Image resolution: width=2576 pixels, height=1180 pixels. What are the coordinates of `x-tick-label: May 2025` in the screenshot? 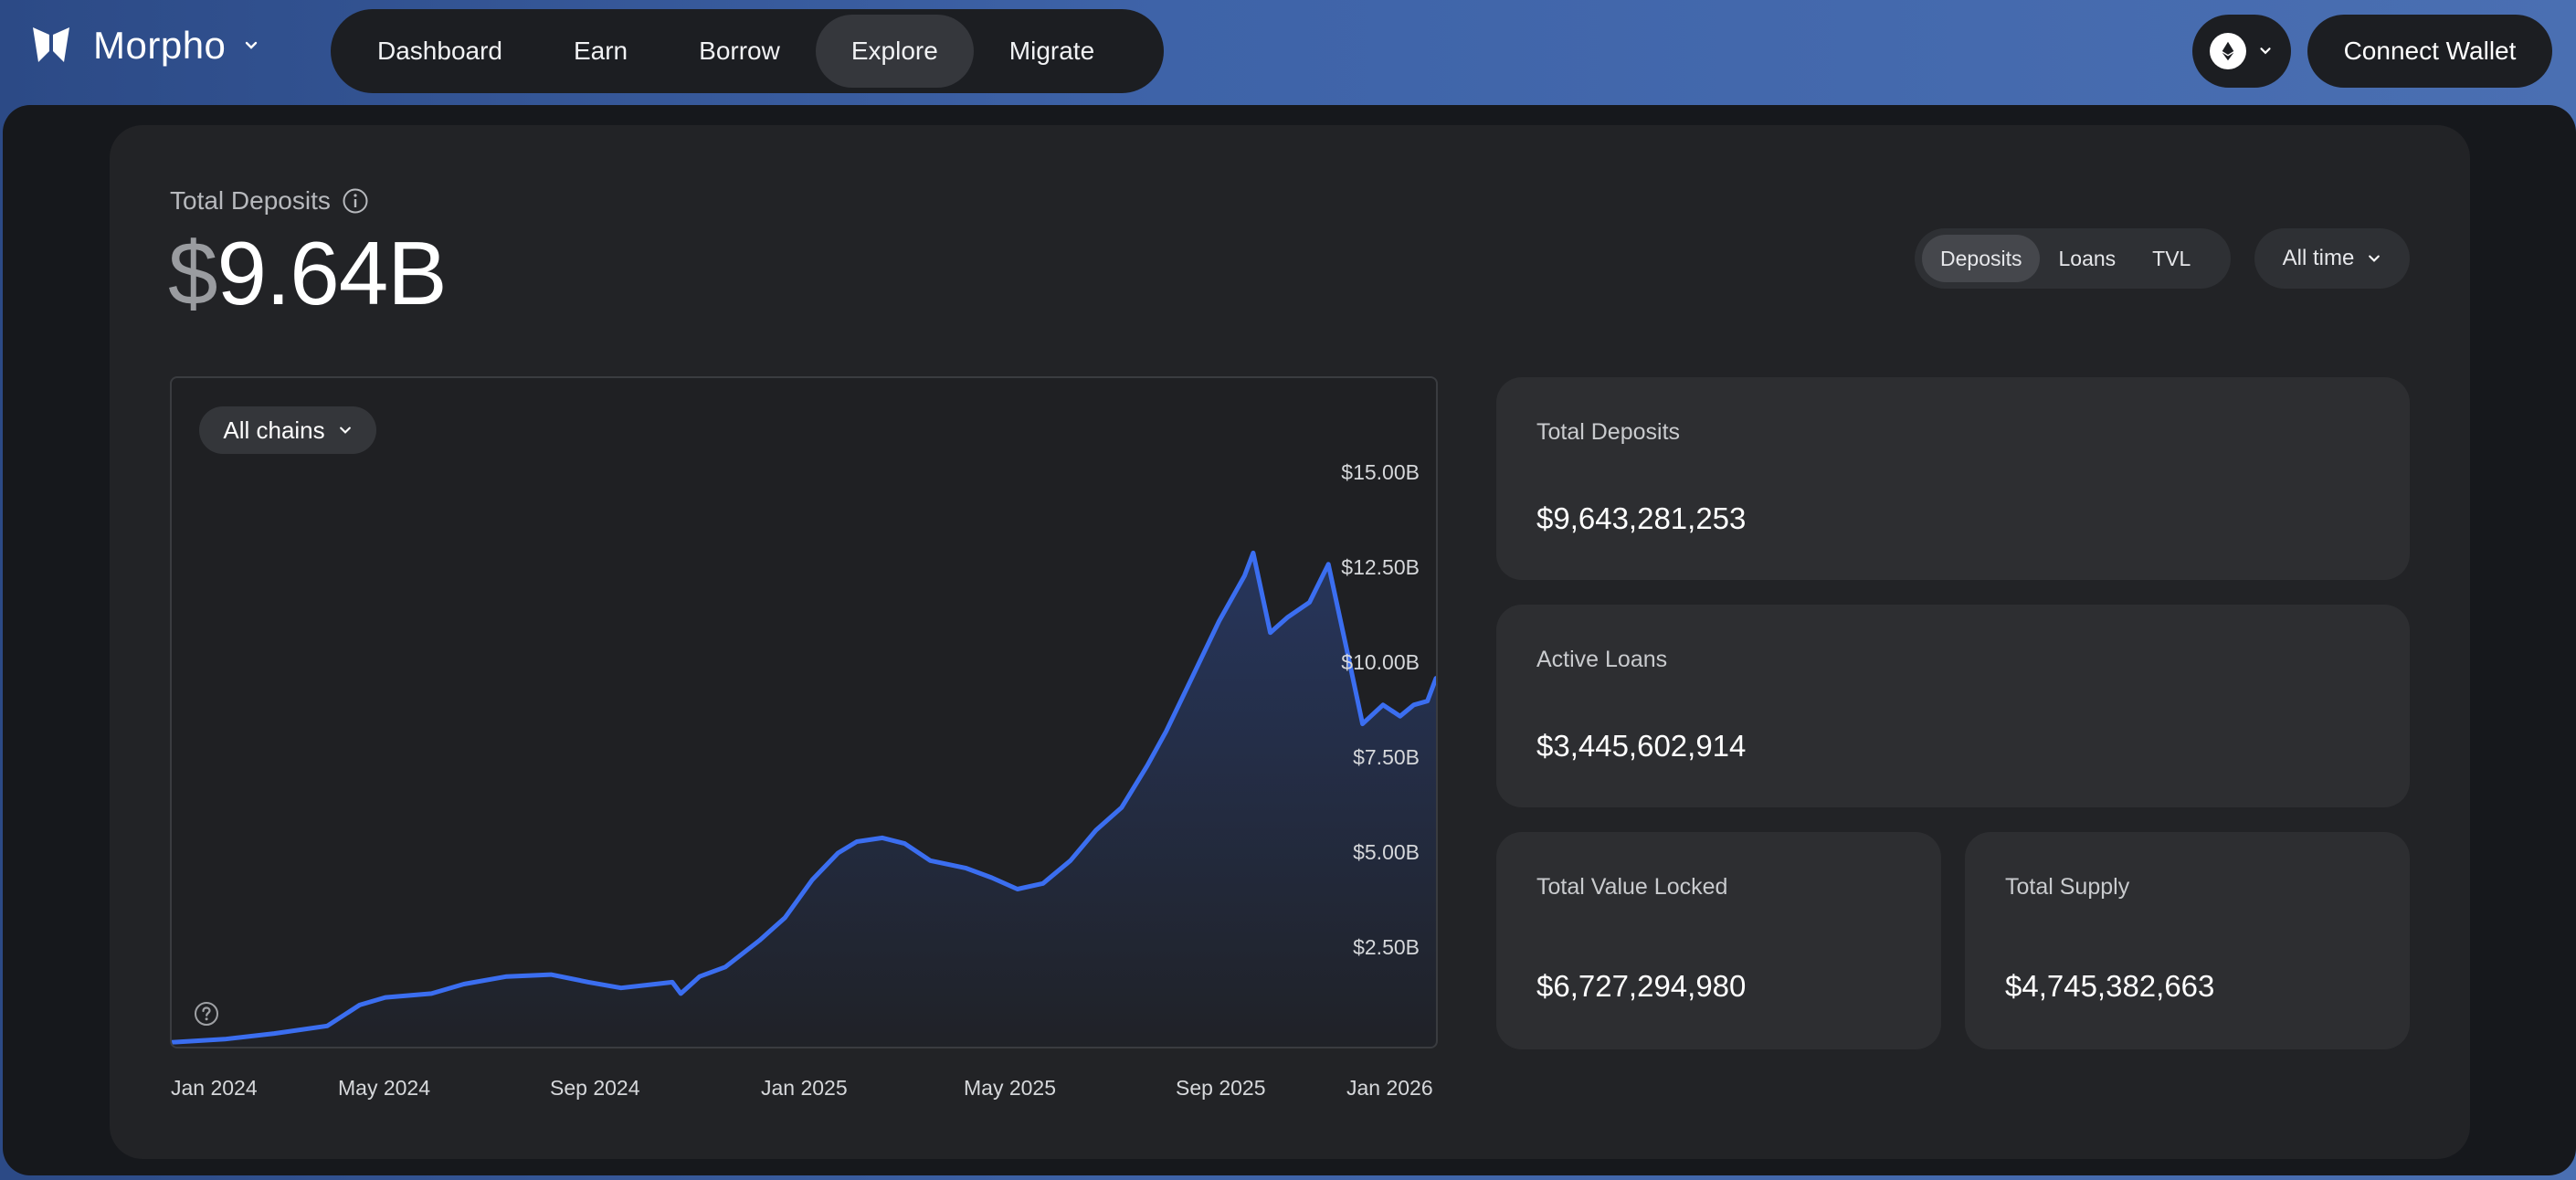 It's located at (1010, 1088).